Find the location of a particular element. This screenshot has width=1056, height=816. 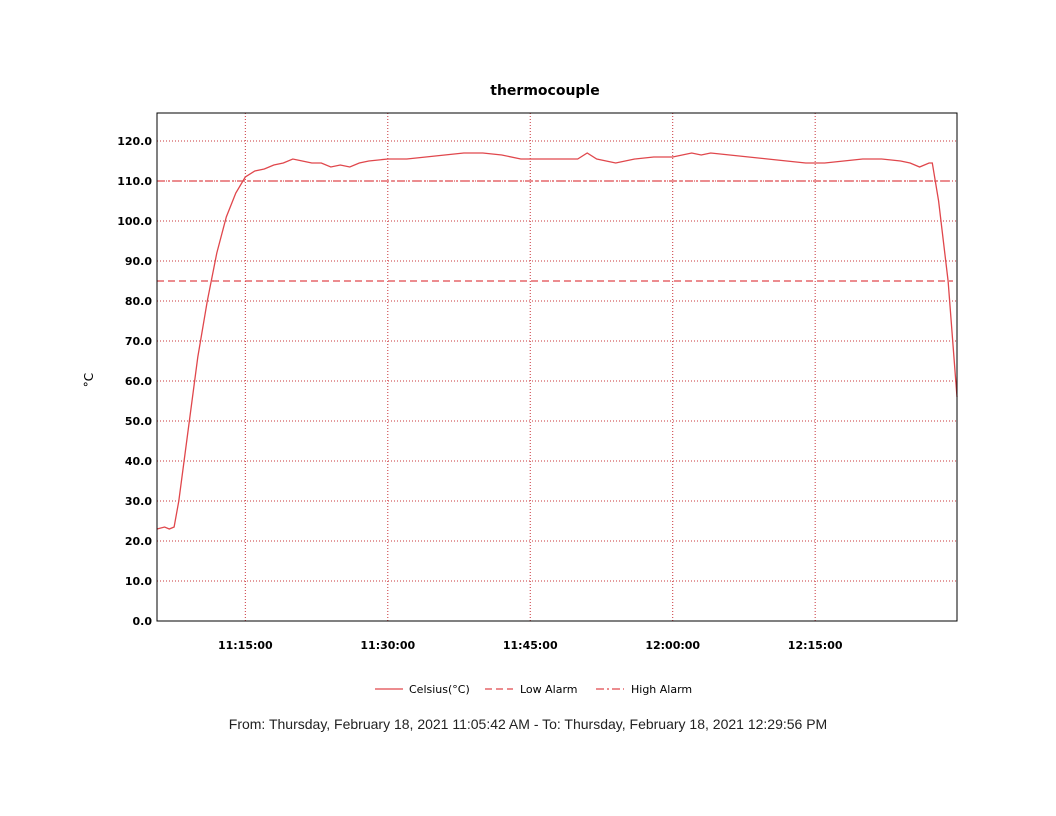

x-tick-label: 12:00:00 is located at coordinates (672, 645).